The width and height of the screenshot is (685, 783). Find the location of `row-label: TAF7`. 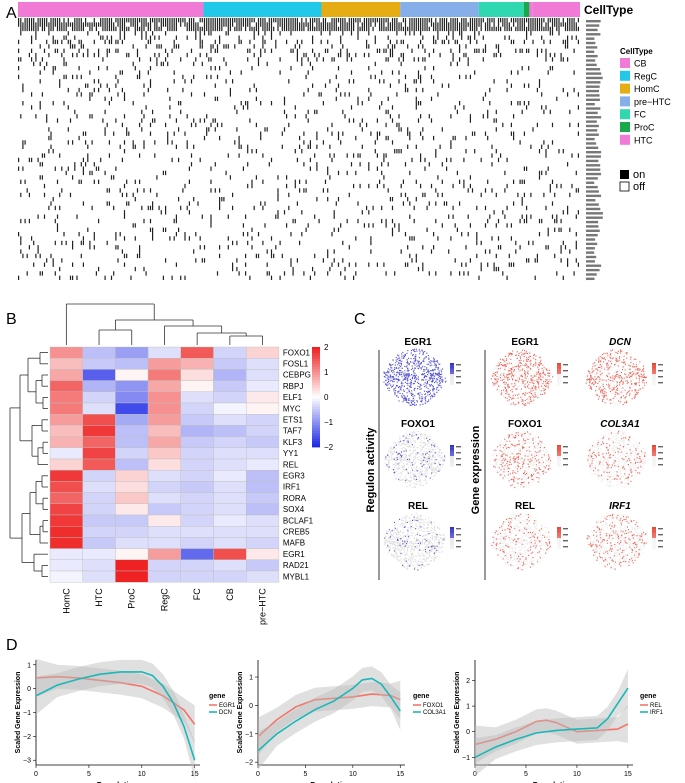

row-label: TAF7 is located at coordinates (293, 431).